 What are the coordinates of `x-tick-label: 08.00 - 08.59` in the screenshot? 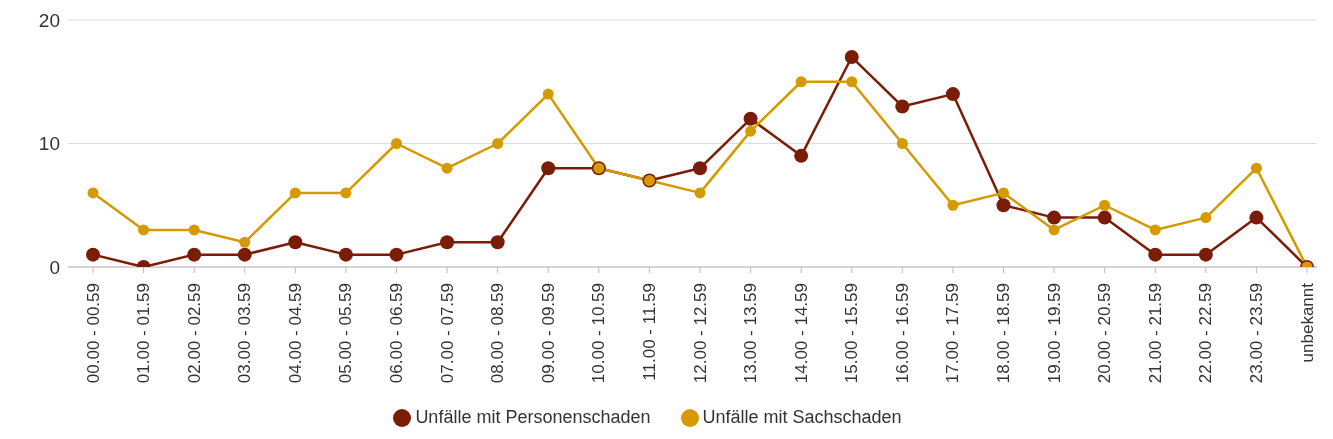 It's located at (498, 333).